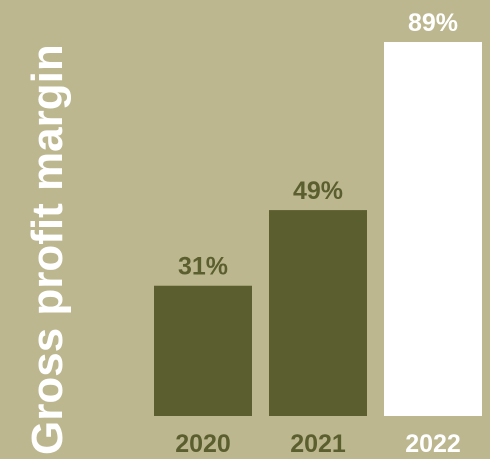 The width and height of the screenshot is (490, 459). I want to click on y-axis-label: Gross profit margin, so click(47, 249).